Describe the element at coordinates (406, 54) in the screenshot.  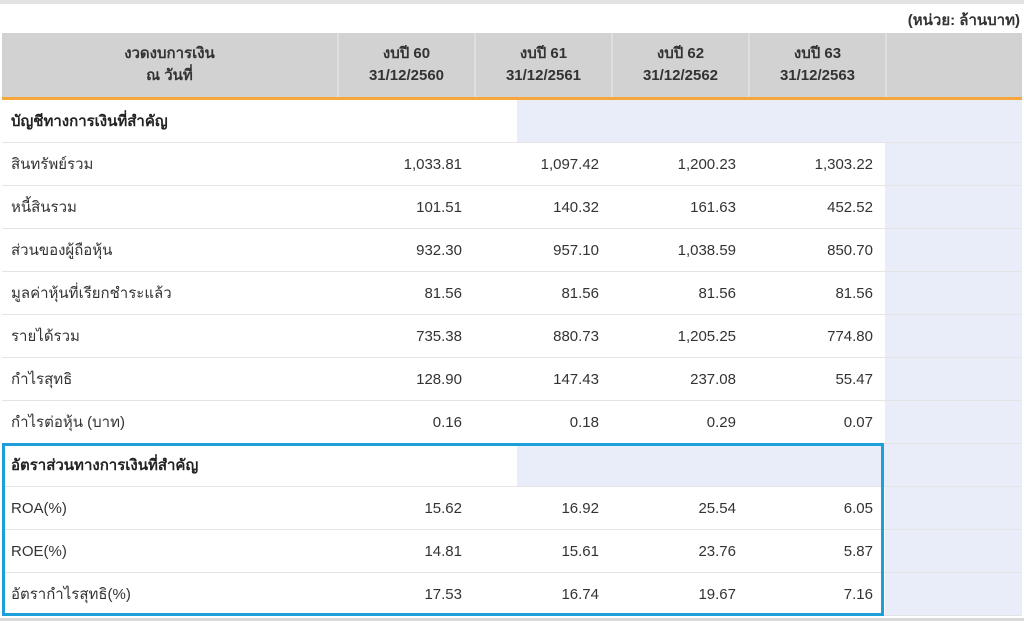
I see `year-label: งบปี 60` at that location.